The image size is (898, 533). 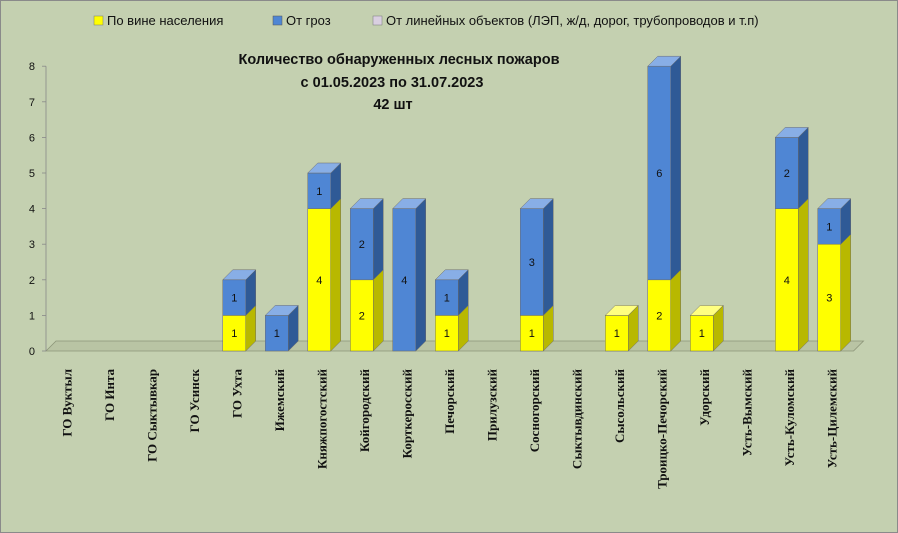 What do you see at coordinates (32, 245) in the screenshot?
I see `y-tick-label: 3` at bounding box center [32, 245].